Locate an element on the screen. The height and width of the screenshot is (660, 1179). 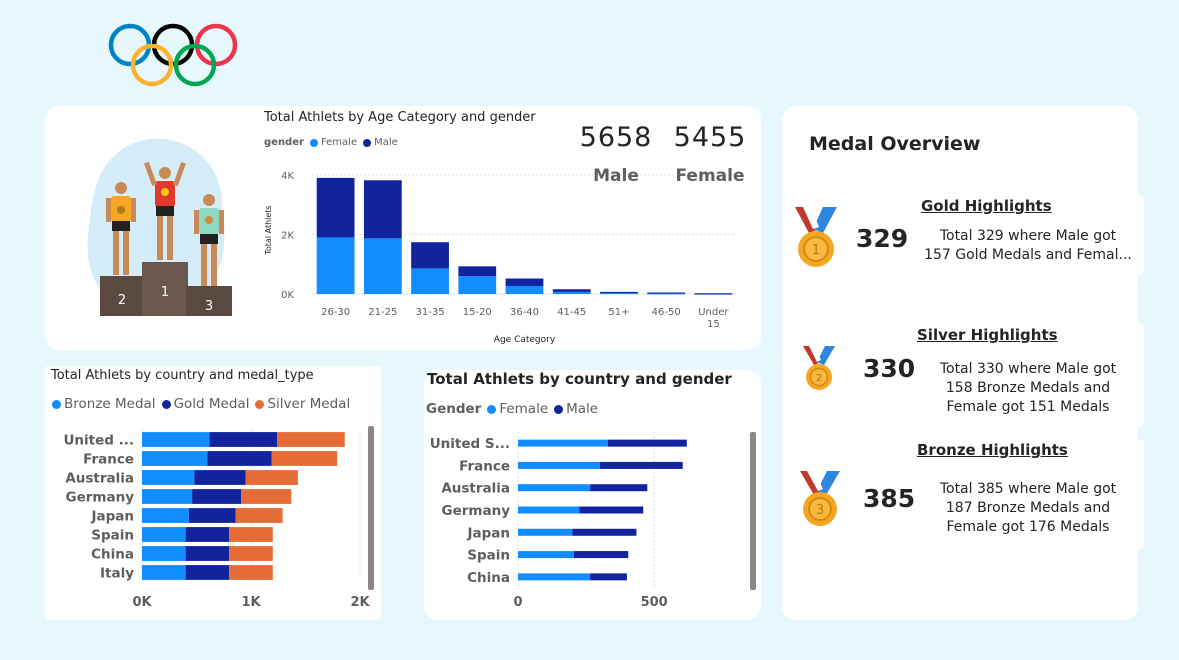
x-tick-label: 21-25 is located at coordinates (382, 312).